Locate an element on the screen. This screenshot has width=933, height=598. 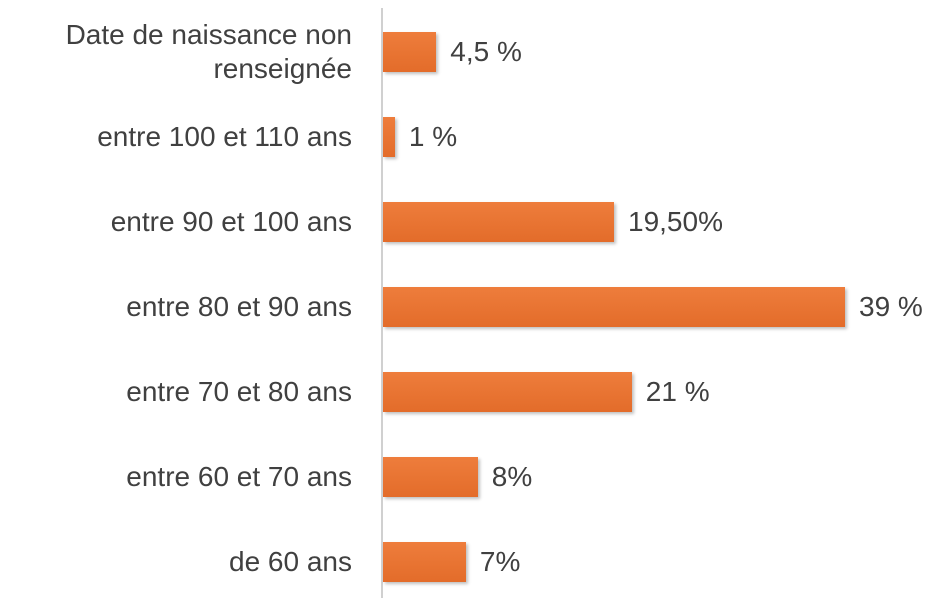
category-label: de 60 ans is located at coordinates (290, 561).